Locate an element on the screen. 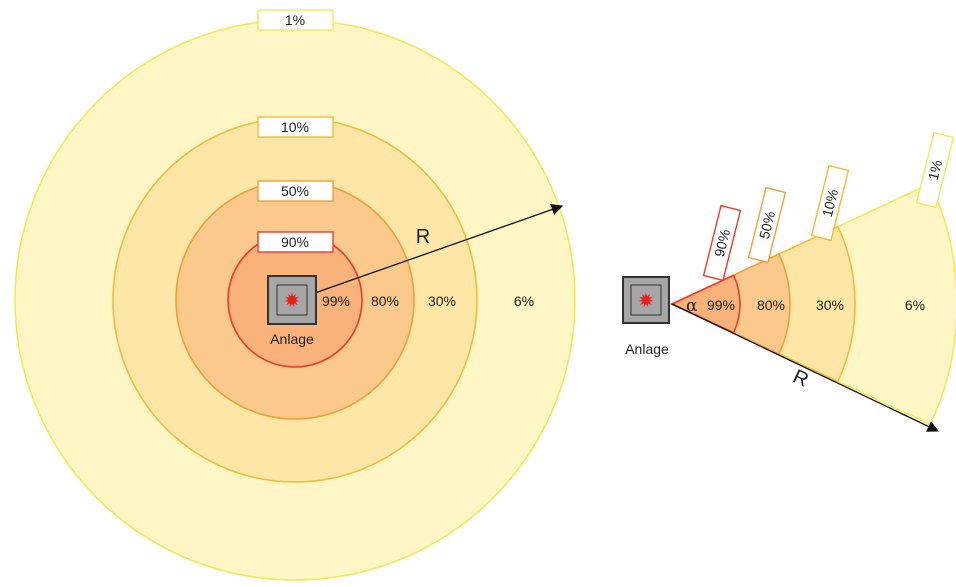  plant-symbol is located at coordinates (292, 300).